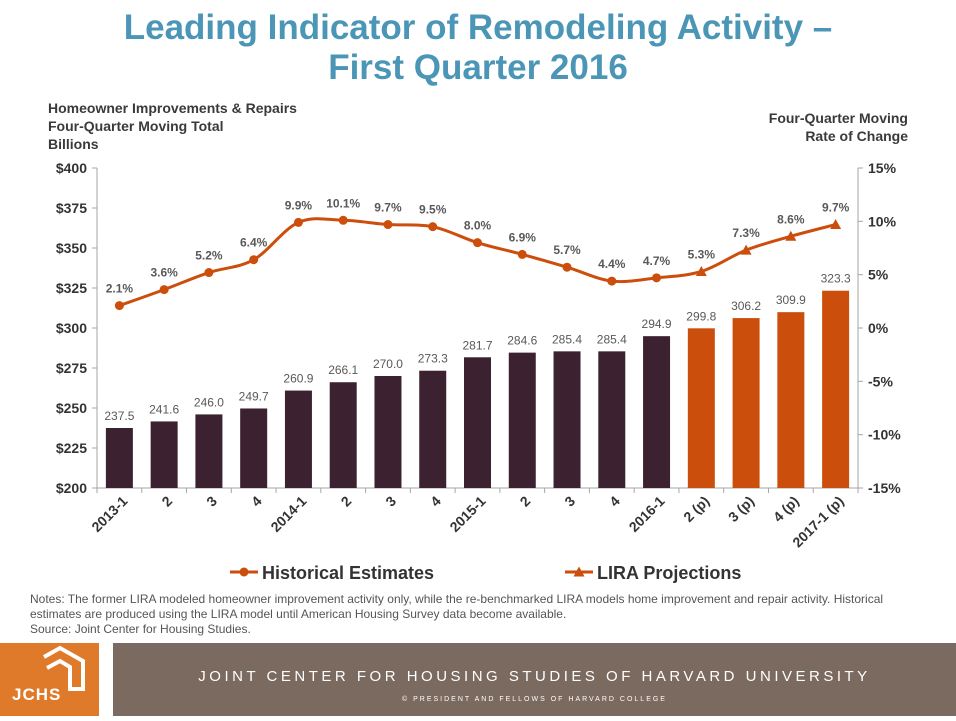 The width and height of the screenshot is (956, 721). What do you see at coordinates (746, 233) in the screenshot?
I see `rate-value-label: 7.3%` at bounding box center [746, 233].